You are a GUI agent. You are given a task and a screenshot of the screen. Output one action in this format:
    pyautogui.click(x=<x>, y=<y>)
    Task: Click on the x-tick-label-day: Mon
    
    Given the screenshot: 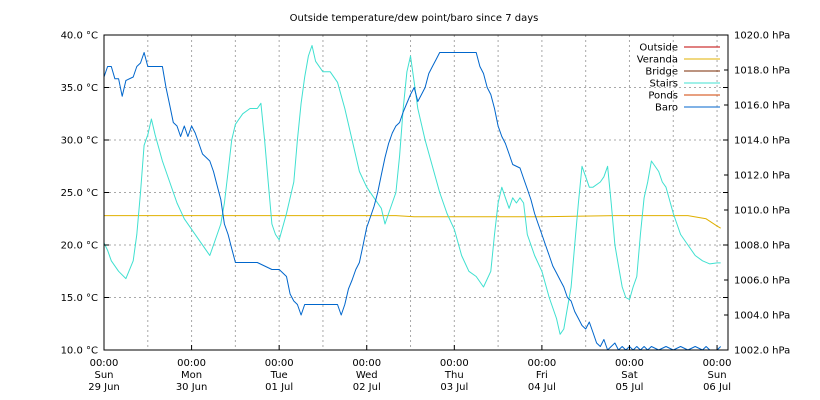 What is the action you would take?
    pyautogui.click(x=191, y=375)
    